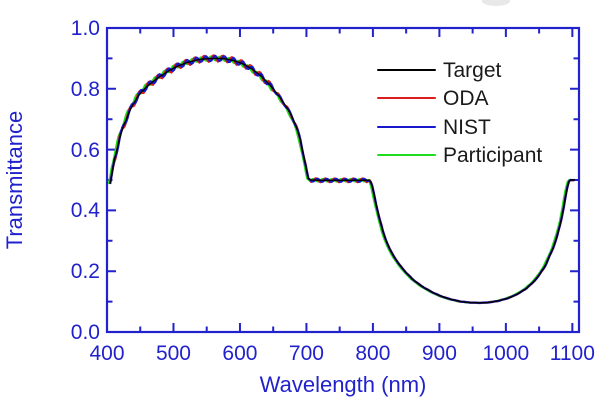  I want to click on x-tick-label: 900, so click(439, 353).